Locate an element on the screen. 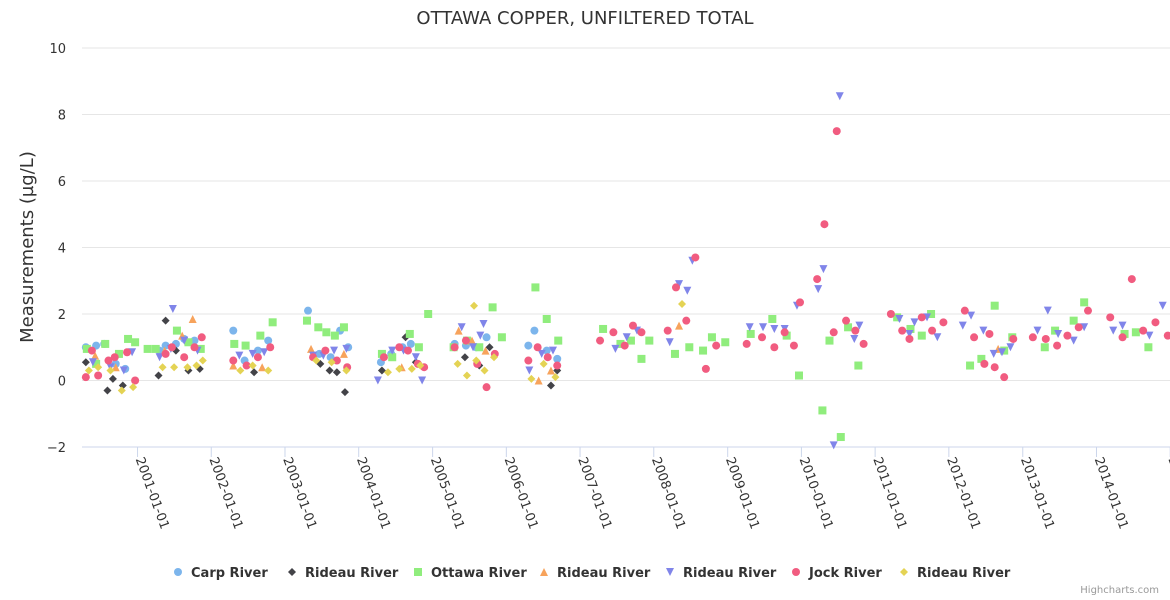  legend-label: Carp River is located at coordinates (229, 573).